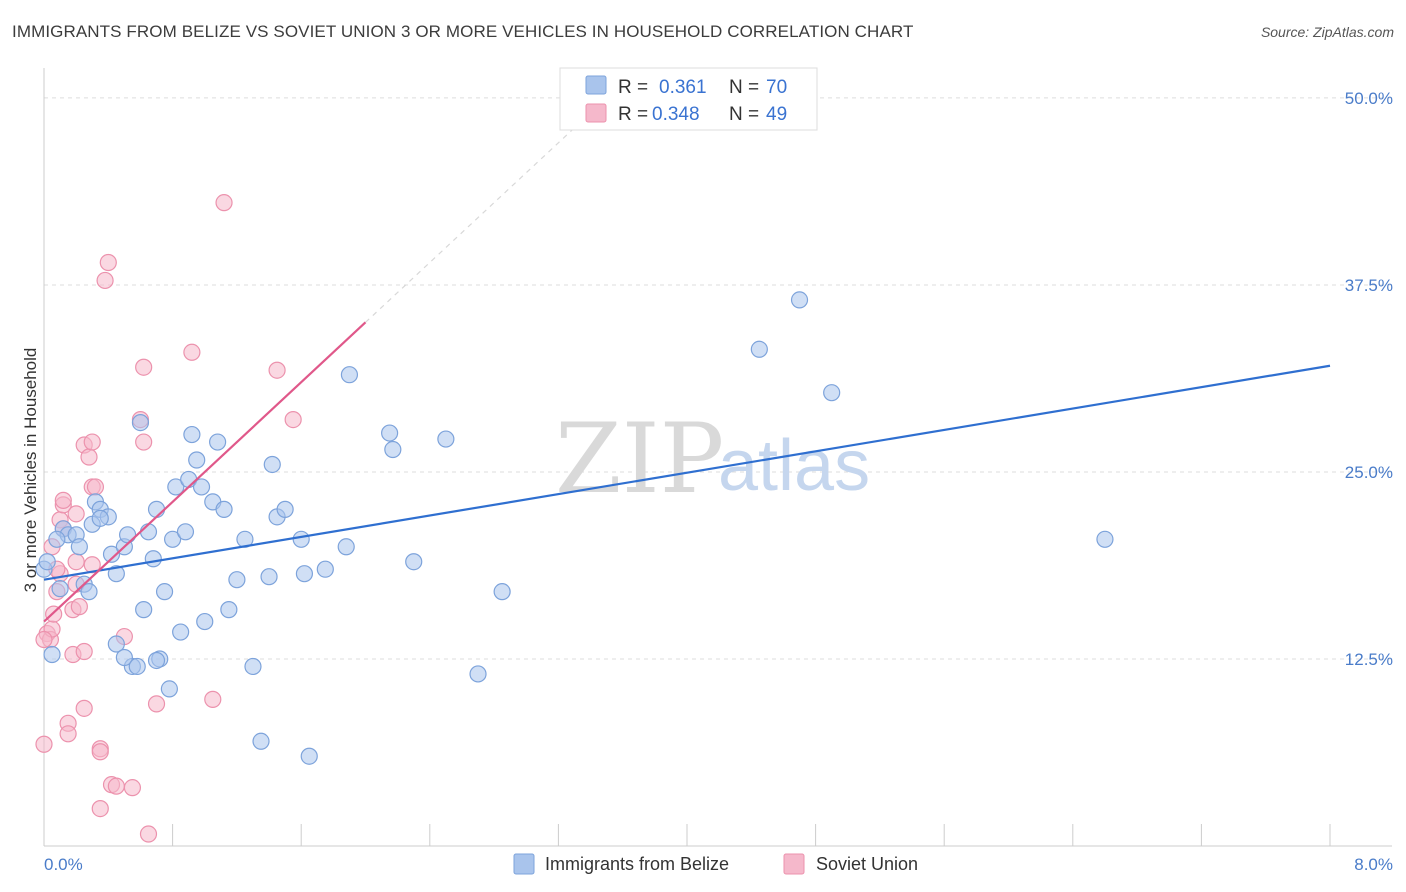  What do you see at coordinates (794, 466) in the screenshot?
I see `watermark-atlas: atlas` at bounding box center [794, 466].